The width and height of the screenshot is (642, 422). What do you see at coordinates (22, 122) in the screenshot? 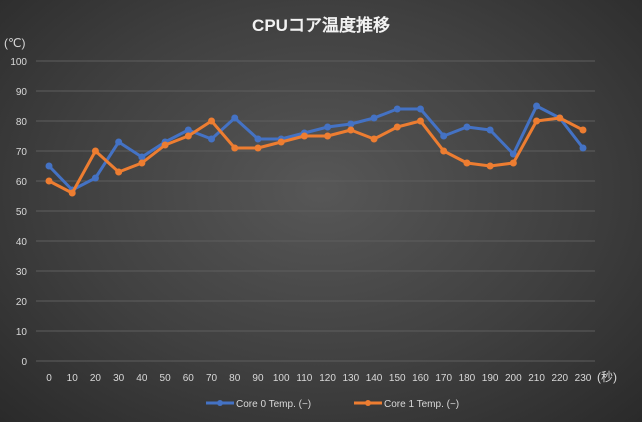
I see `y-tick-label: 80` at bounding box center [22, 122].